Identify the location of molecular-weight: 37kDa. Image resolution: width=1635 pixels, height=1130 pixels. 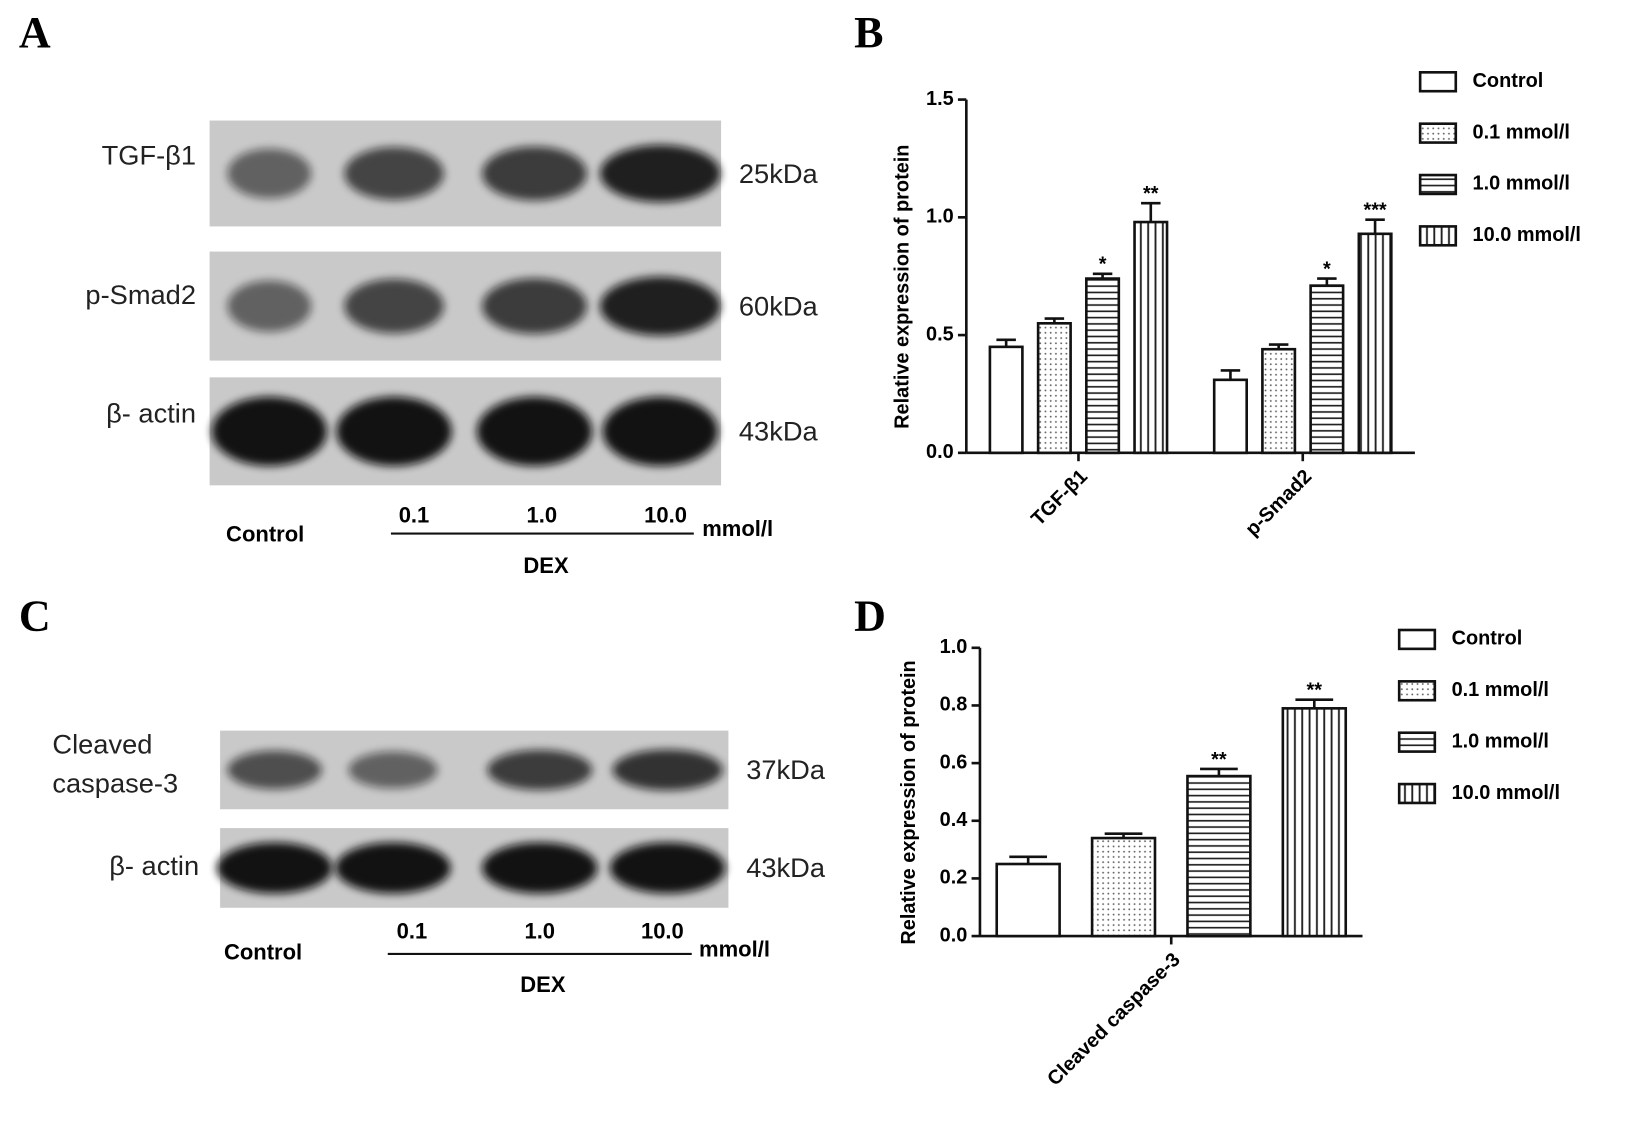
(786, 769).